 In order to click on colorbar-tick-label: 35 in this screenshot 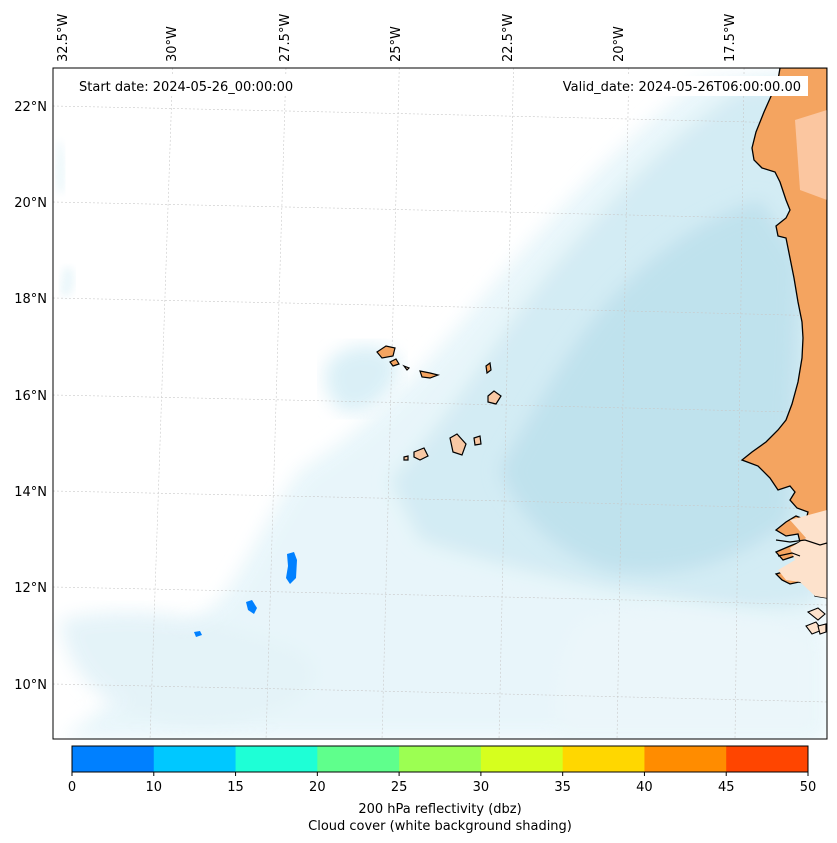, I will do `click(562, 787)`.